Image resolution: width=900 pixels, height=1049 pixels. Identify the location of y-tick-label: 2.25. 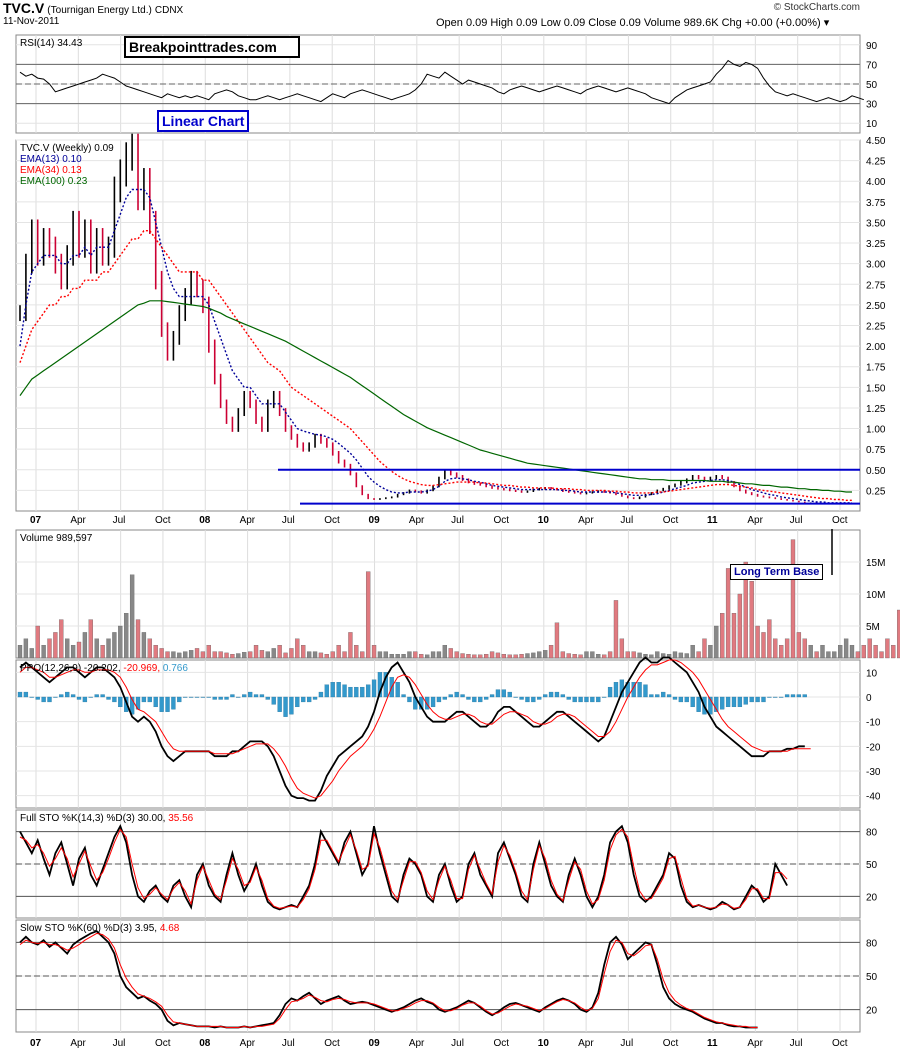
(876, 327).